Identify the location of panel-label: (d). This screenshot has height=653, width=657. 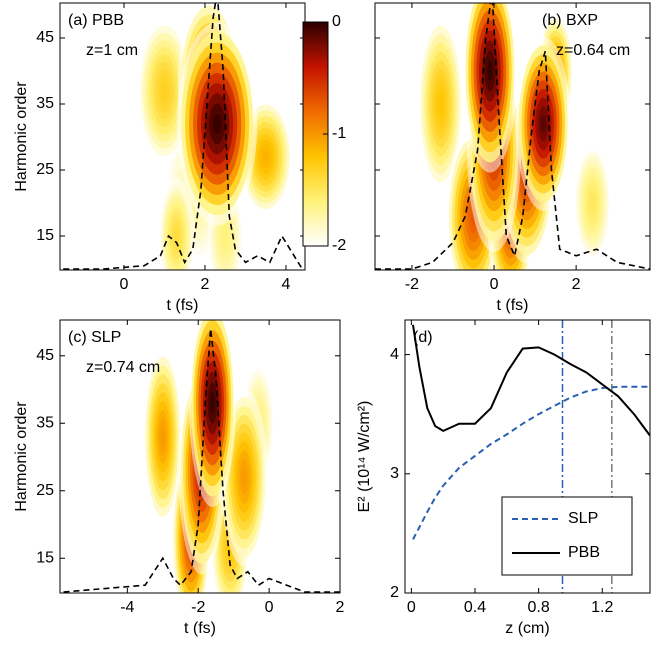
(423, 337).